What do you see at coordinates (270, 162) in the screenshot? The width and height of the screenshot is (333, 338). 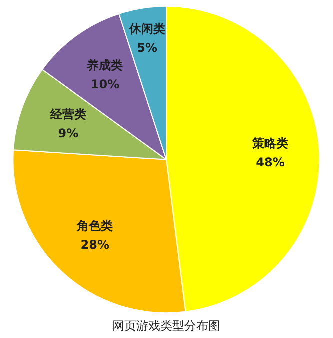 I see `data-label: 48%` at bounding box center [270, 162].